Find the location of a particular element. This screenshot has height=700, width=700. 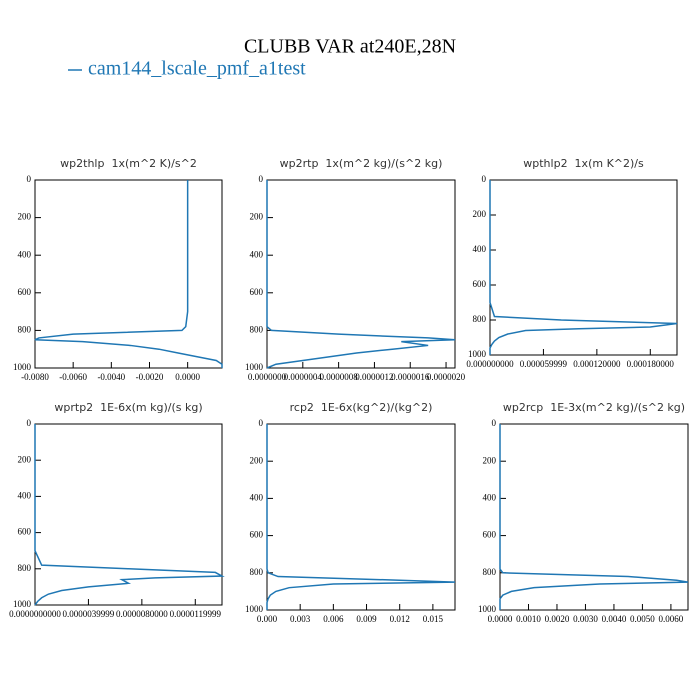

x-tick-label: 0.0040 is located at coordinates (614, 619).